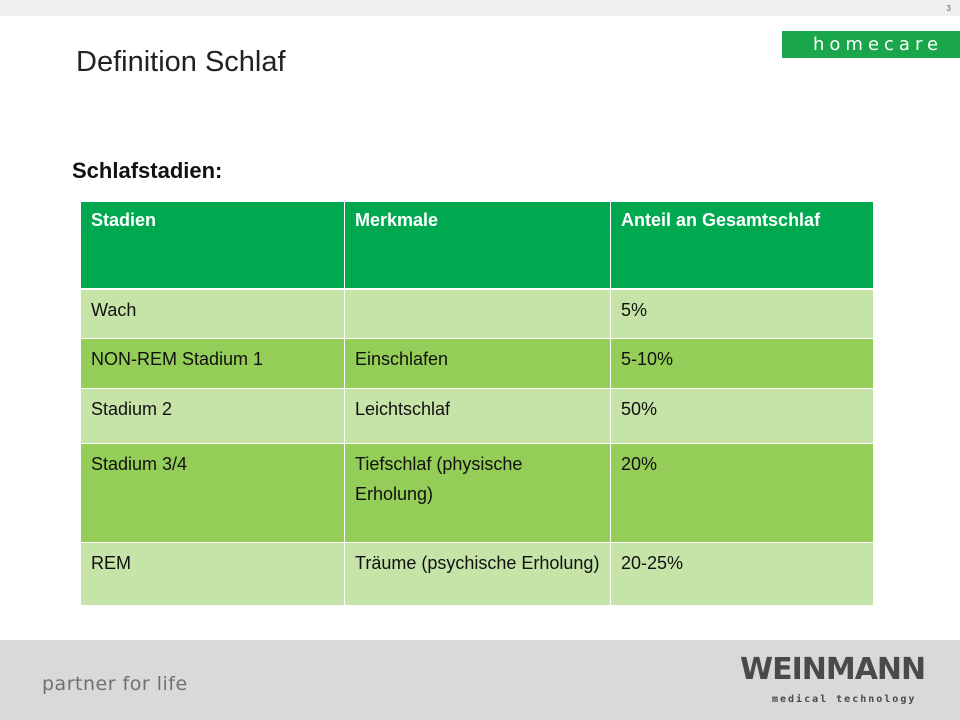  I want to click on header-stadien: Stadien, so click(212, 245).